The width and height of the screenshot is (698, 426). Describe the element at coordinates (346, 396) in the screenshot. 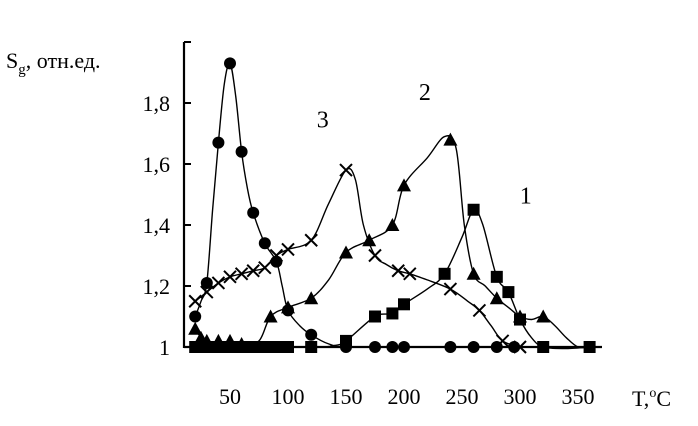

I see `x-tick-label: 150` at that location.